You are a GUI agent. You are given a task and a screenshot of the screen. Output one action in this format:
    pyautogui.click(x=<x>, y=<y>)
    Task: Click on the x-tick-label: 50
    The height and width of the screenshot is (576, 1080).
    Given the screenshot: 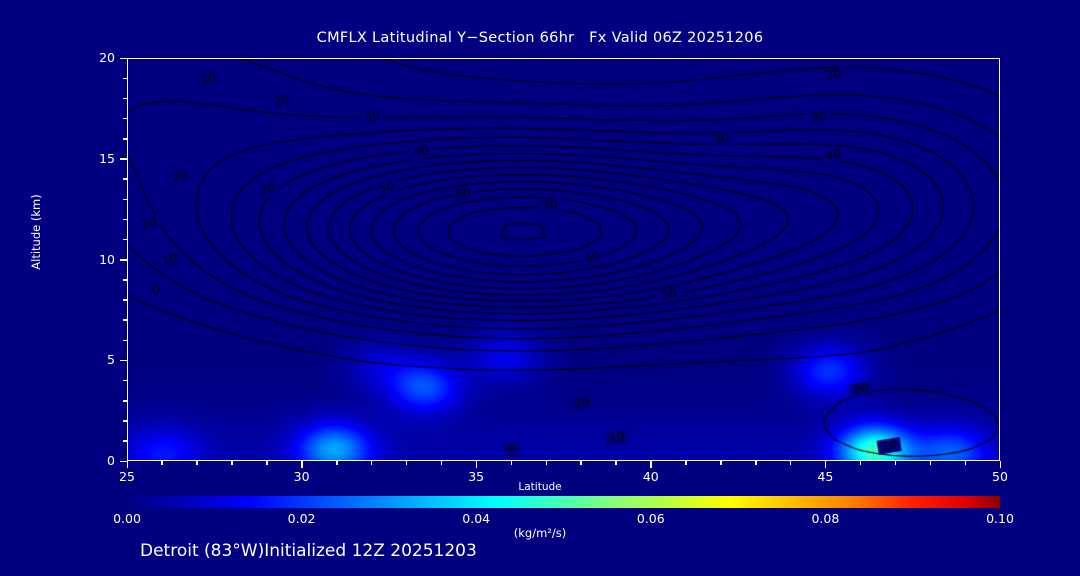 What is the action you would take?
    pyautogui.click(x=1000, y=476)
    